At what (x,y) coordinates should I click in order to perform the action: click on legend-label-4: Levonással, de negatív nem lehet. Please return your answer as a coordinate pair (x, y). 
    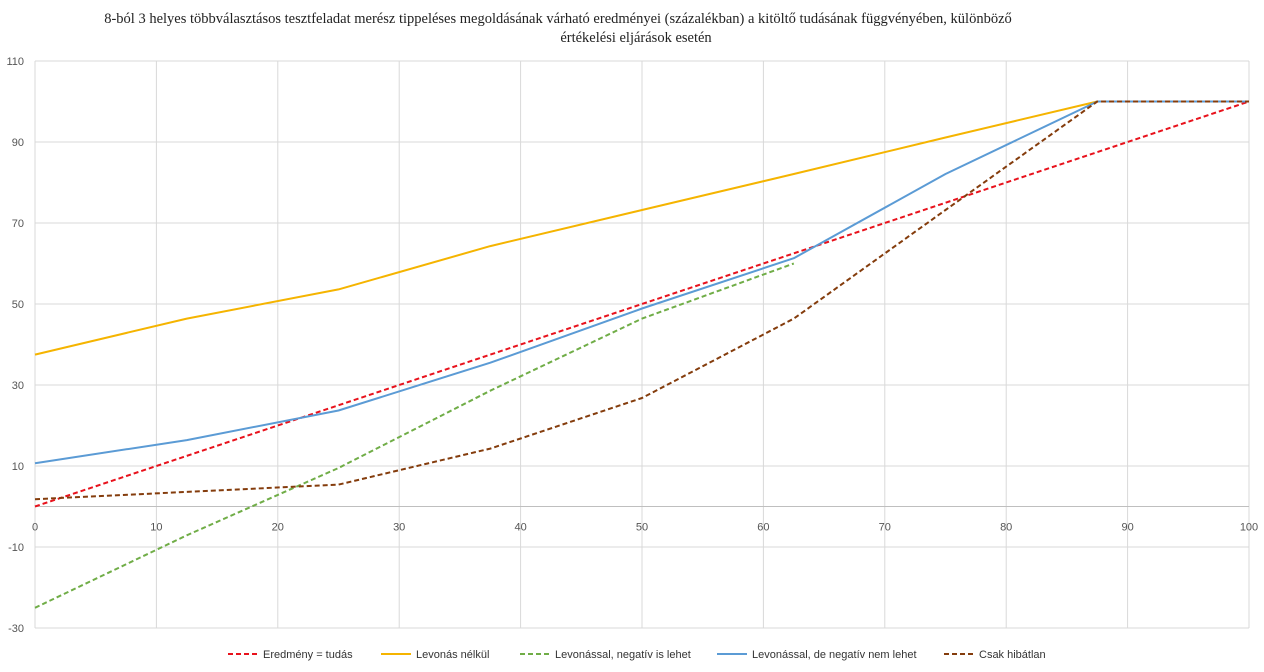
    Looking at the image, I should click on (834, 655).